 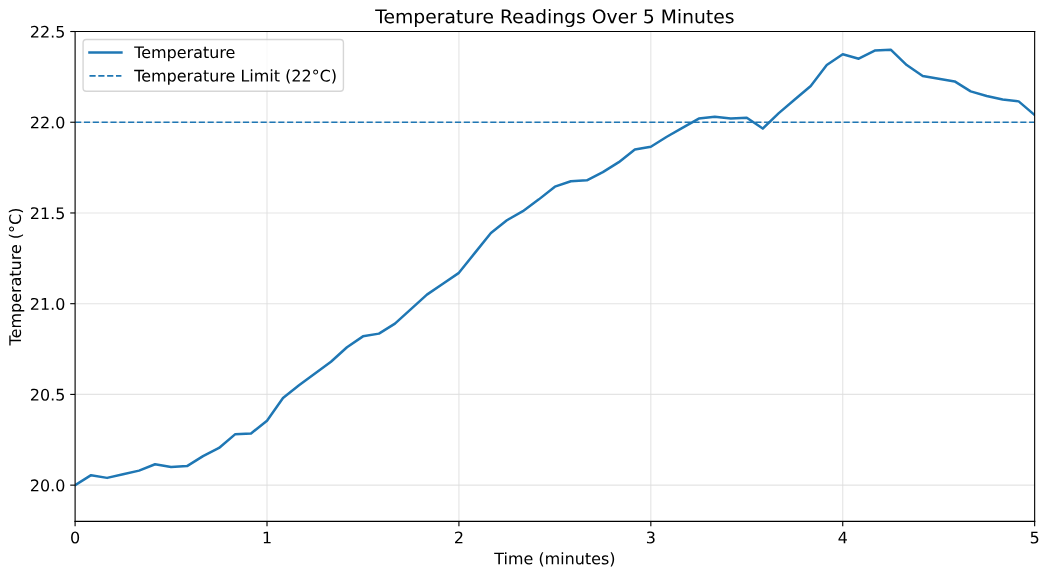 What do you see at coordinates (47, 303) in the screenshot?
I see `y-tick-label: 21.0` at bounding box center [47, 303].